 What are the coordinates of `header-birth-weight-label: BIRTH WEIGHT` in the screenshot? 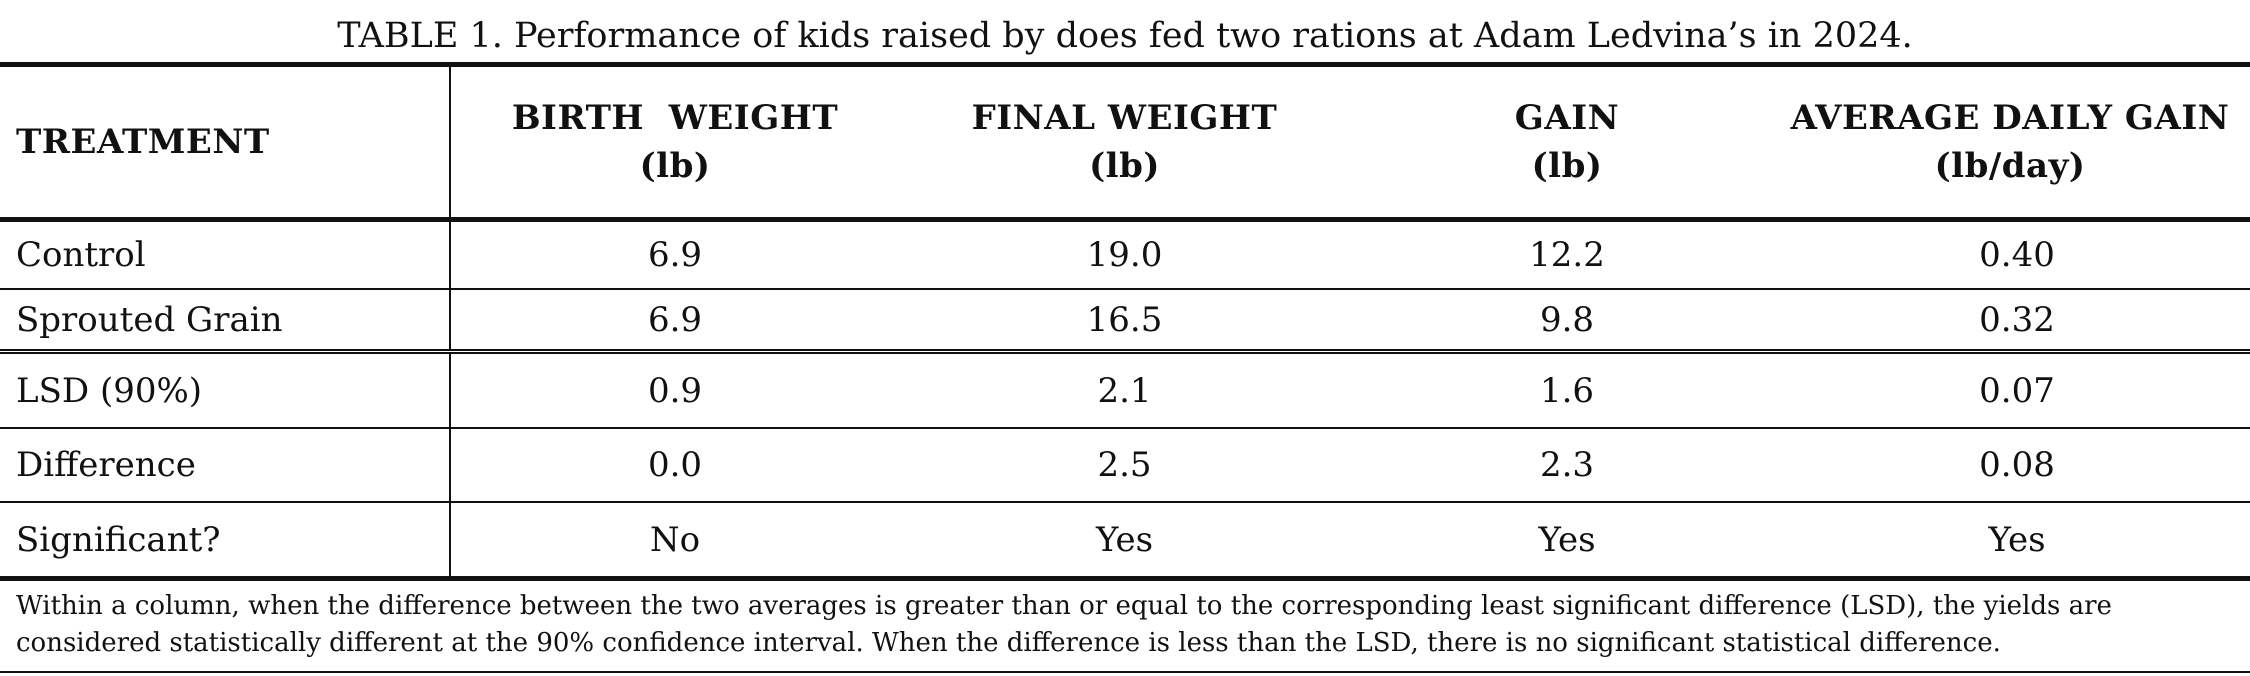 It's located at (675, 118).